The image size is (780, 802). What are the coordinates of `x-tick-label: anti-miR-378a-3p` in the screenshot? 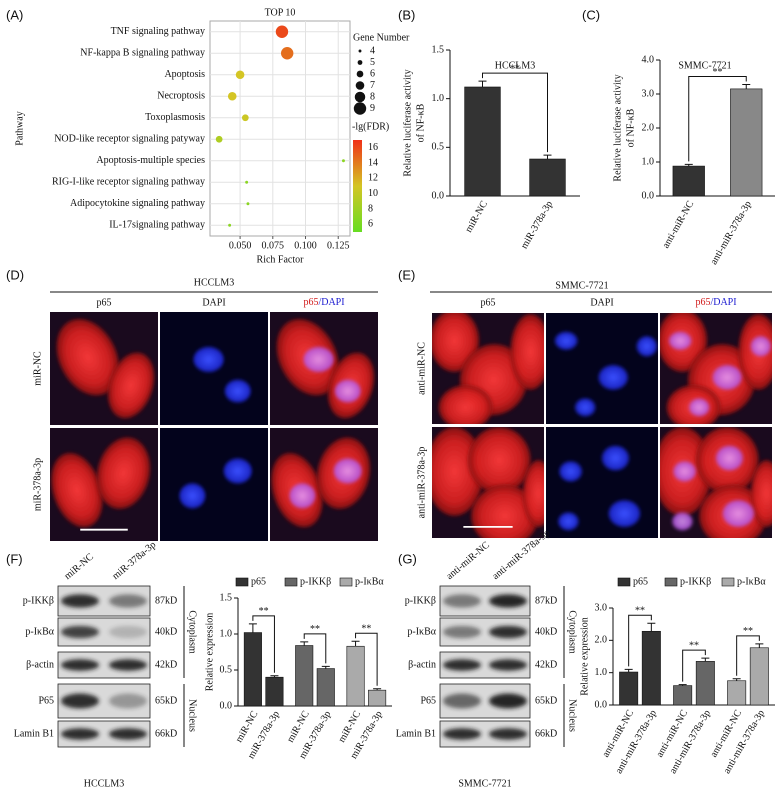 It's located at (730, 233).